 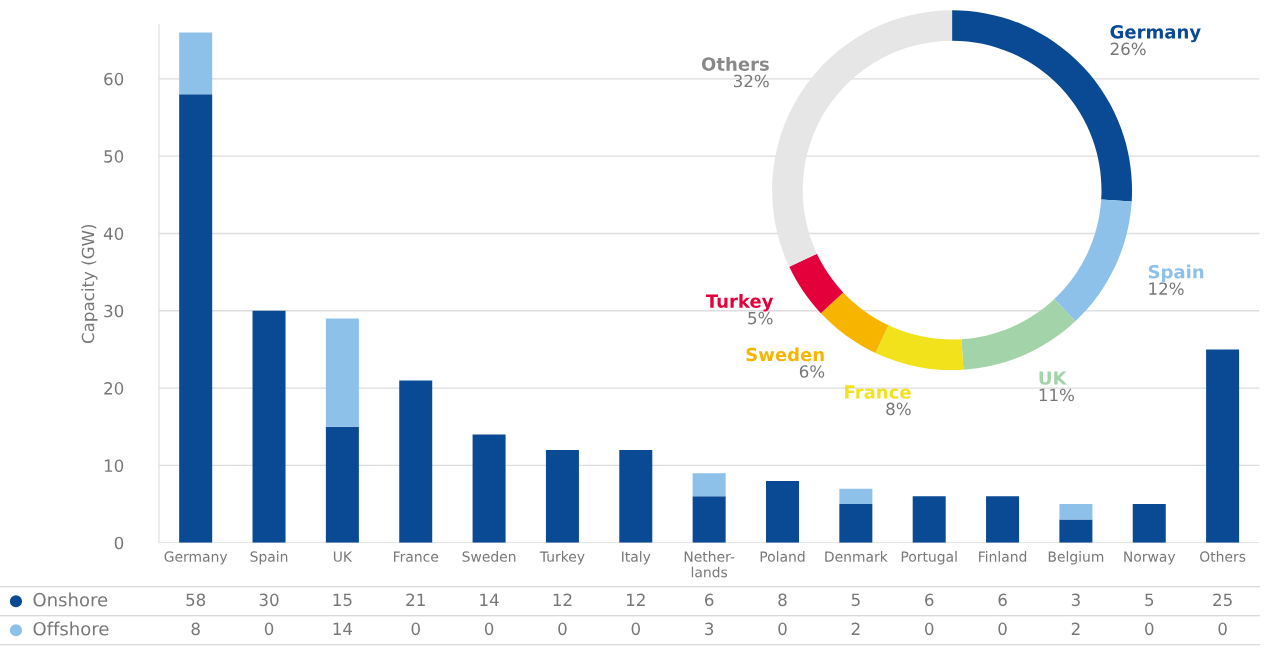 What do you see at coordinates (636, 558) in the screenshot?
I see `x-tick-label: Italy` at bounding box center [636, 558].